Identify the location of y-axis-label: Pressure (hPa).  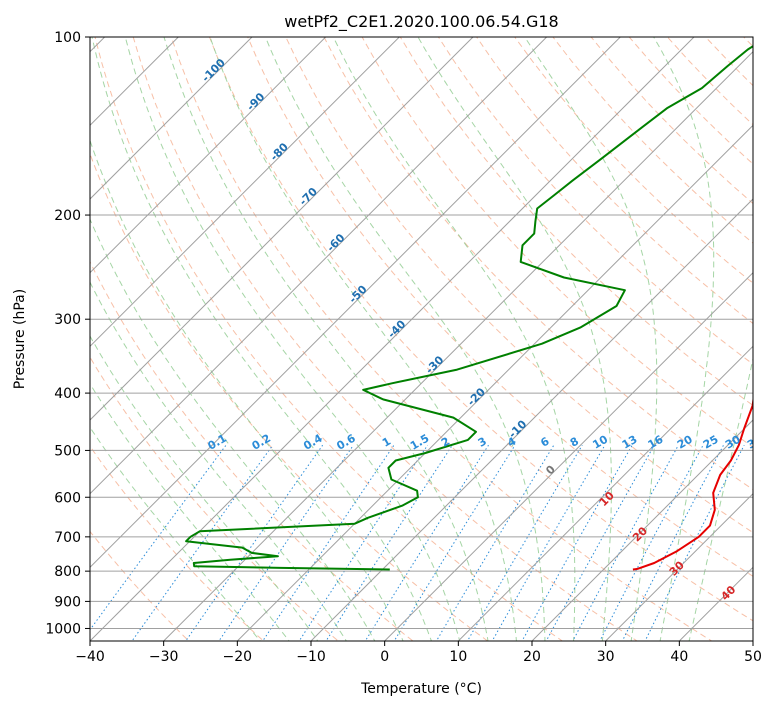
(20, 339).